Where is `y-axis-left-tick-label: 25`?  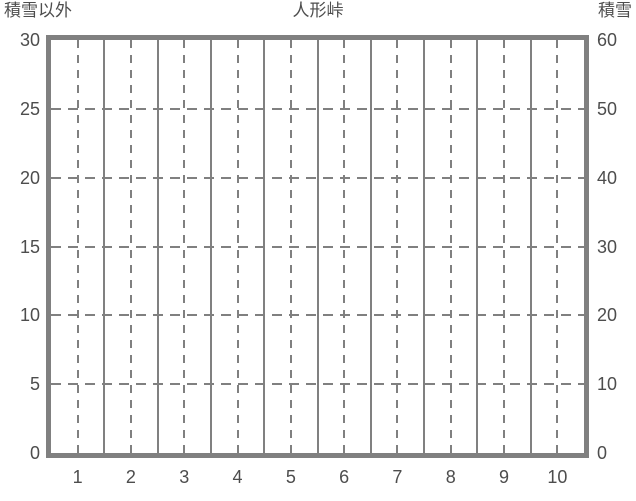 y-axis-left-tick-label: 25 is located at coordinates (29, 108).